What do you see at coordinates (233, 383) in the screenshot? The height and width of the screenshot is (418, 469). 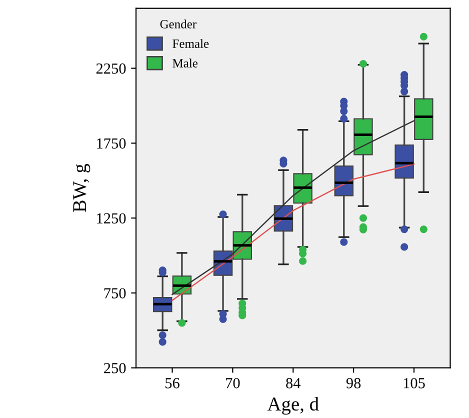 I see `x-tick-label: 70` at bounding box center [233, 383].